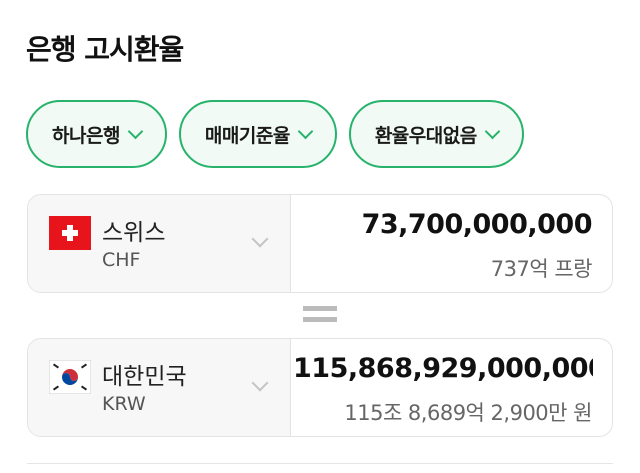  I want to click on equals-icon, so click(320, 315).